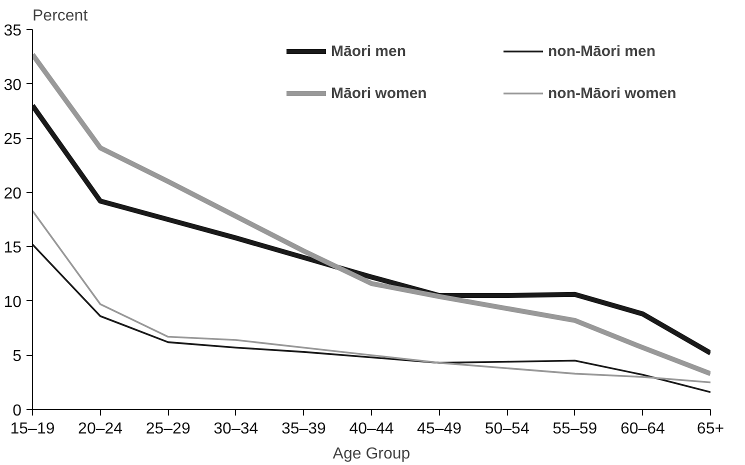 This screenshot has width=745, height=465. Describe the element at coordinates (710, 429) in the screenshot. I see `x-tick-label: 65+` at that location.